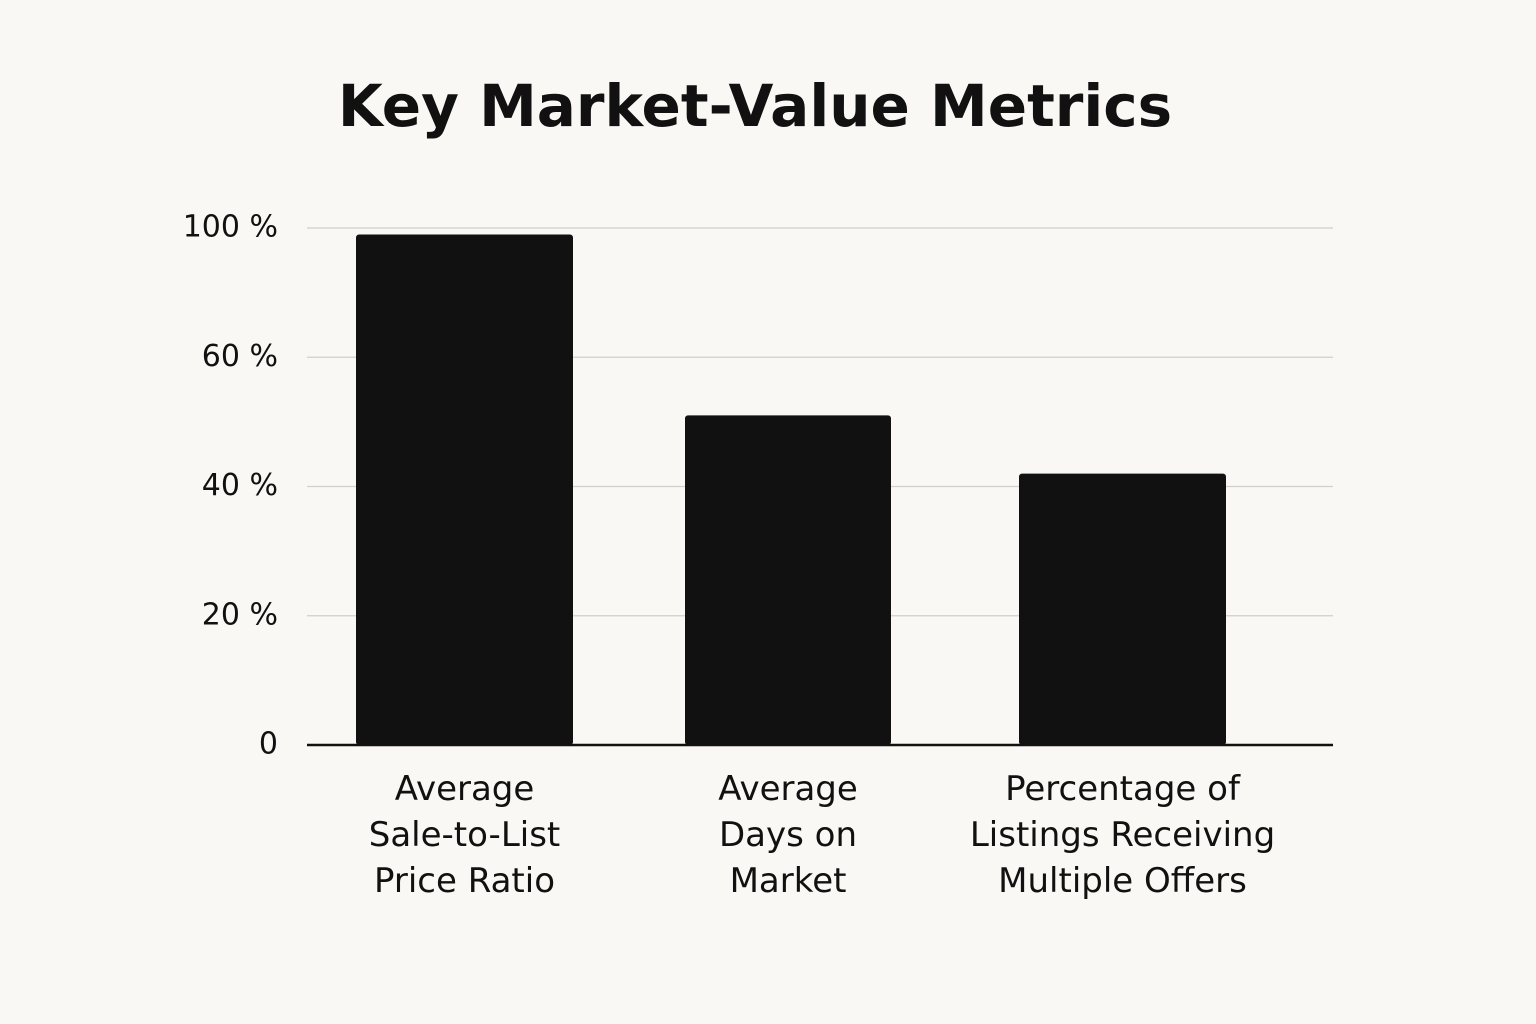 This screenshot has height=1024, width=1536. I want to click on y-tick-label: 20 %, so click(240, 614).